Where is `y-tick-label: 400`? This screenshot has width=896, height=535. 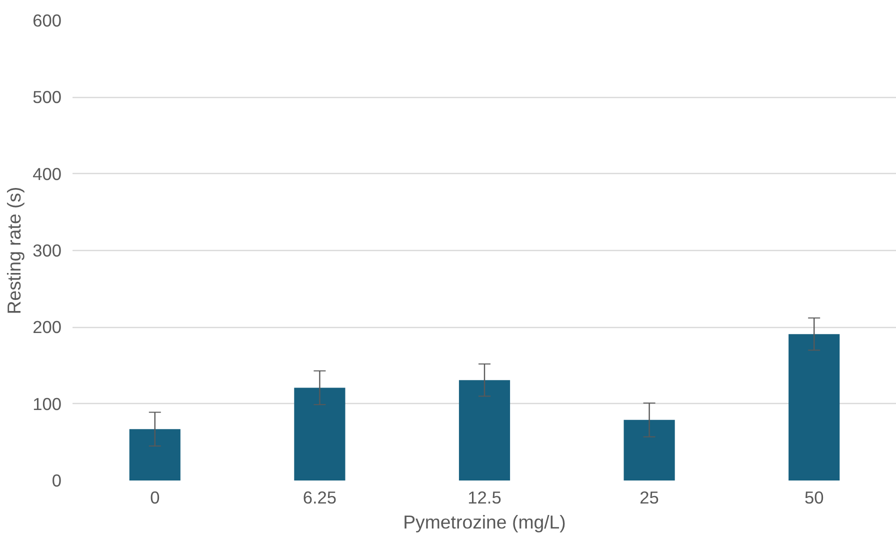
y-tick-label: 400 is located at coordinates (47, 174).